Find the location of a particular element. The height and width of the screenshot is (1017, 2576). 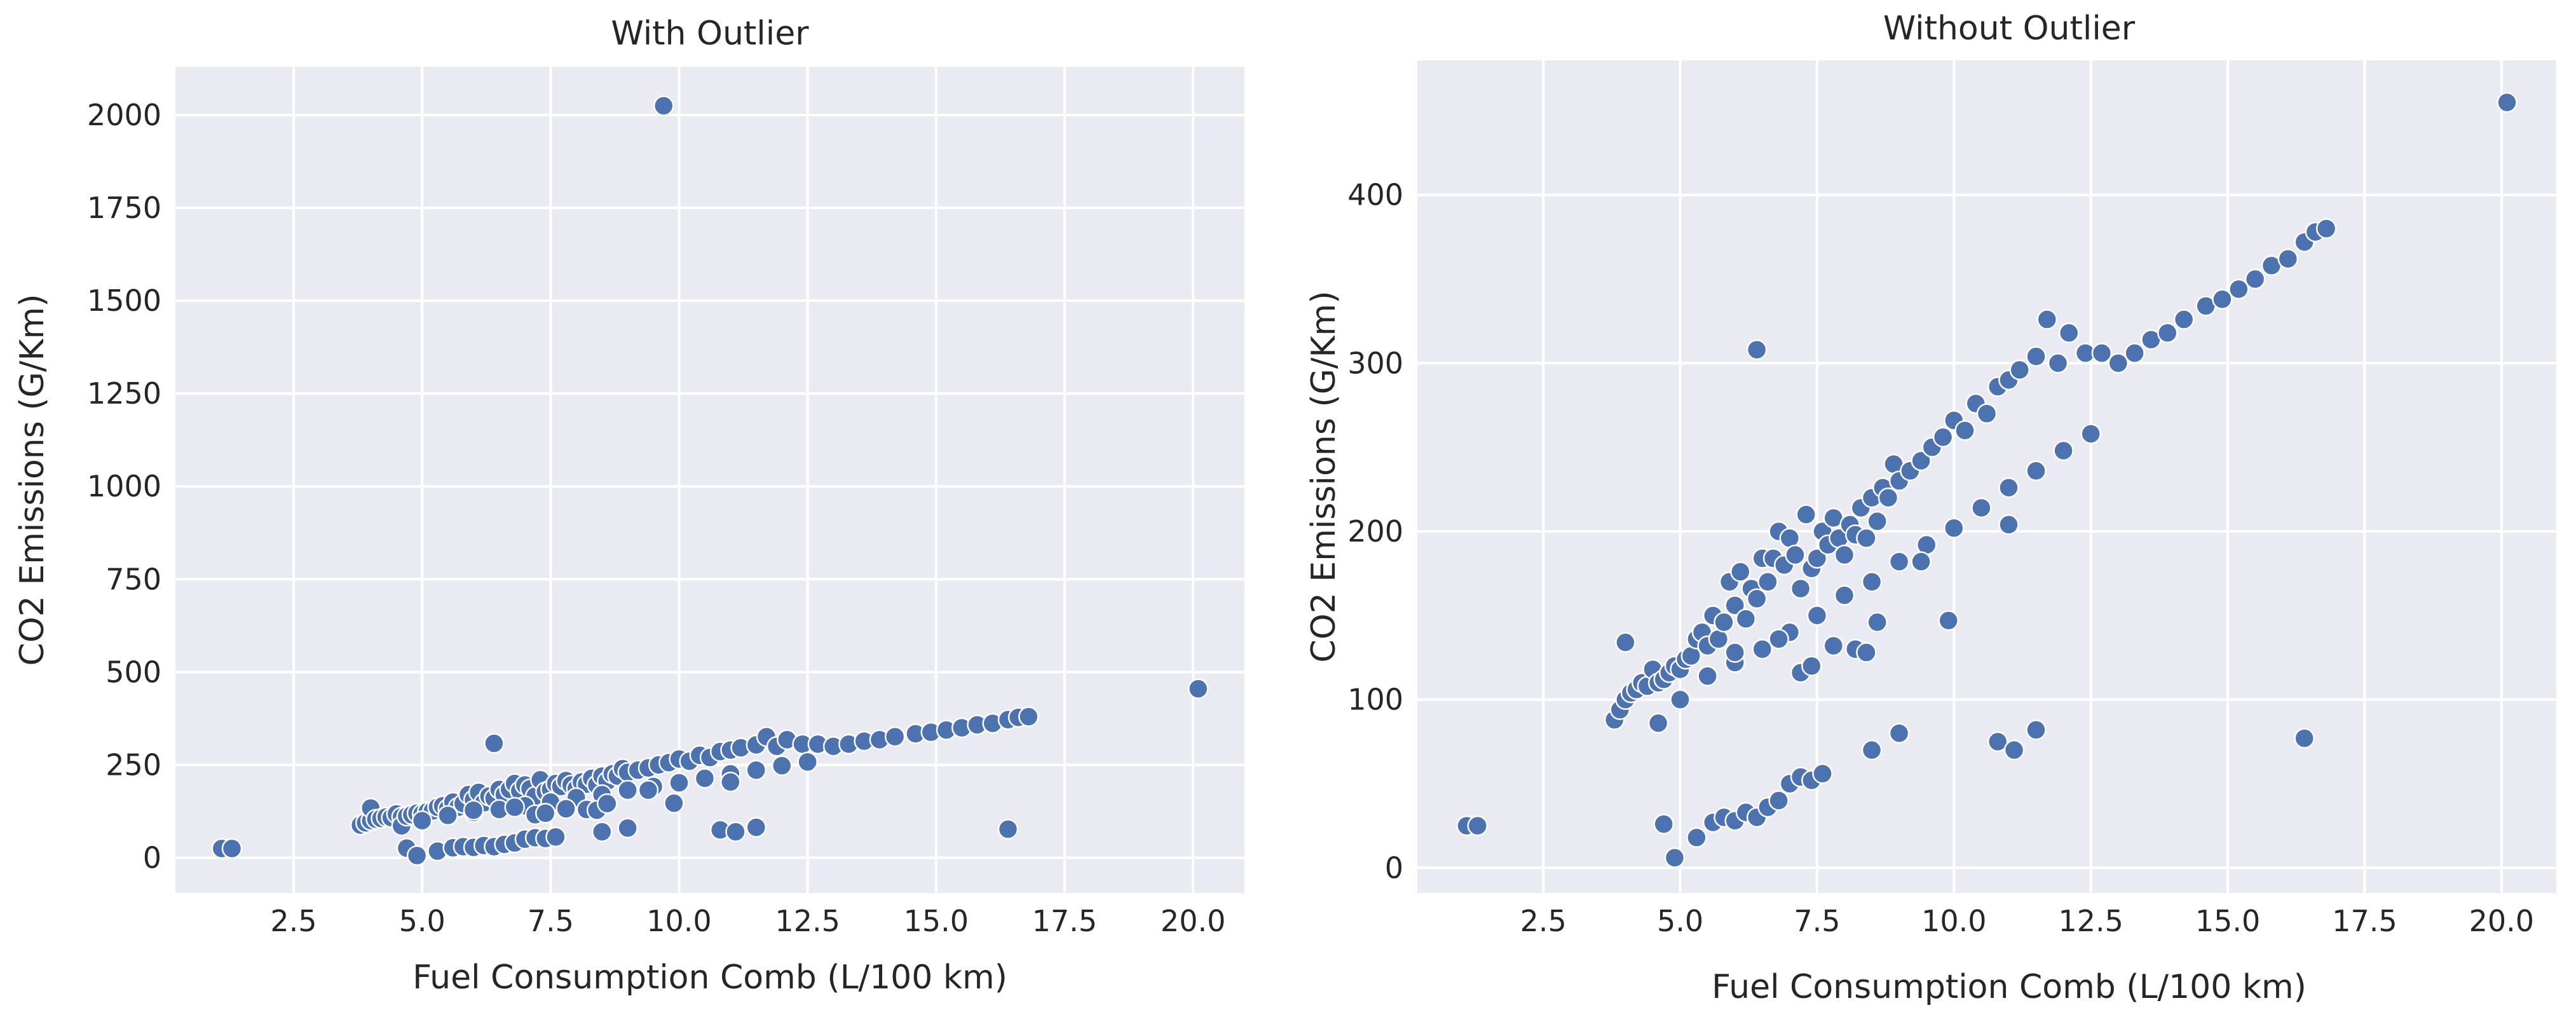

y-tick-labels: 0 250 500 750 1000 1250 1500 1750 2000 is located at coordinates (124, 487).